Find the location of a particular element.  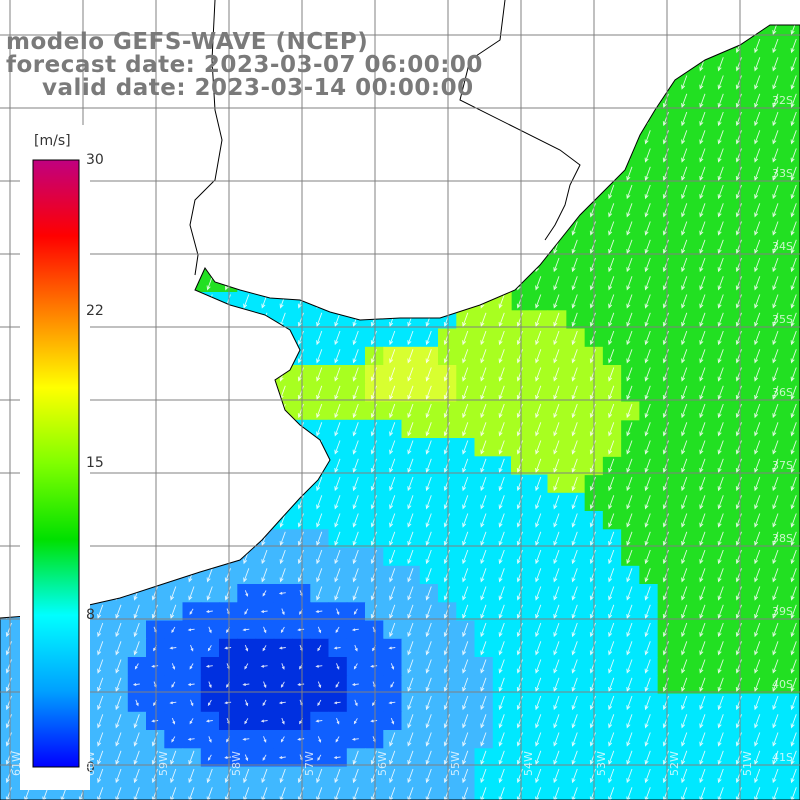

lon-label-57w: 57W is located at coordinates (309, 763).